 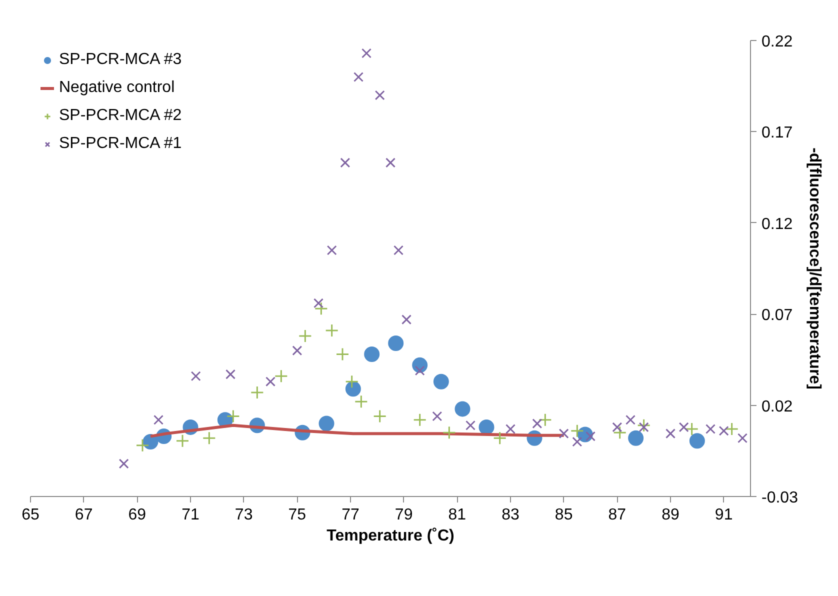 What do you see at coordinates (814, 269) in the screenshot?
I see `y-axis-title: -d[fluorescence]/d[temperature]` at bounding box center [814, 269].